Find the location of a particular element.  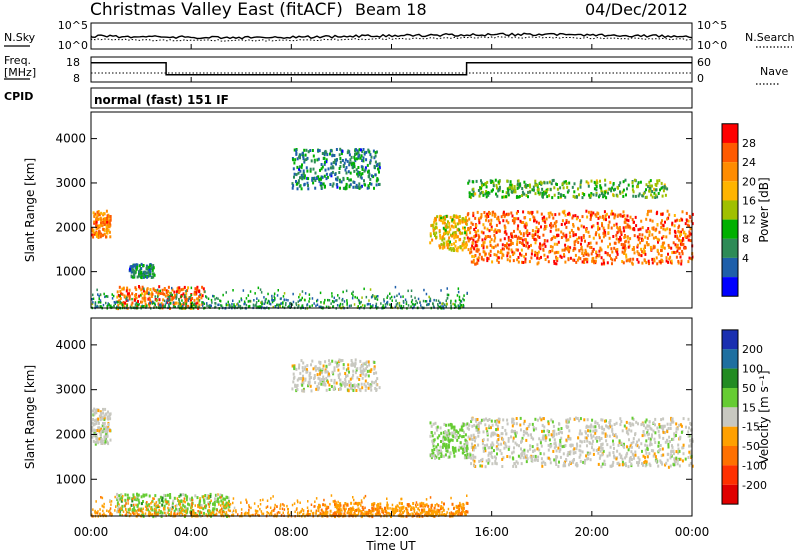

y-tick-label: 4000 is located at coordinates (70, 139).